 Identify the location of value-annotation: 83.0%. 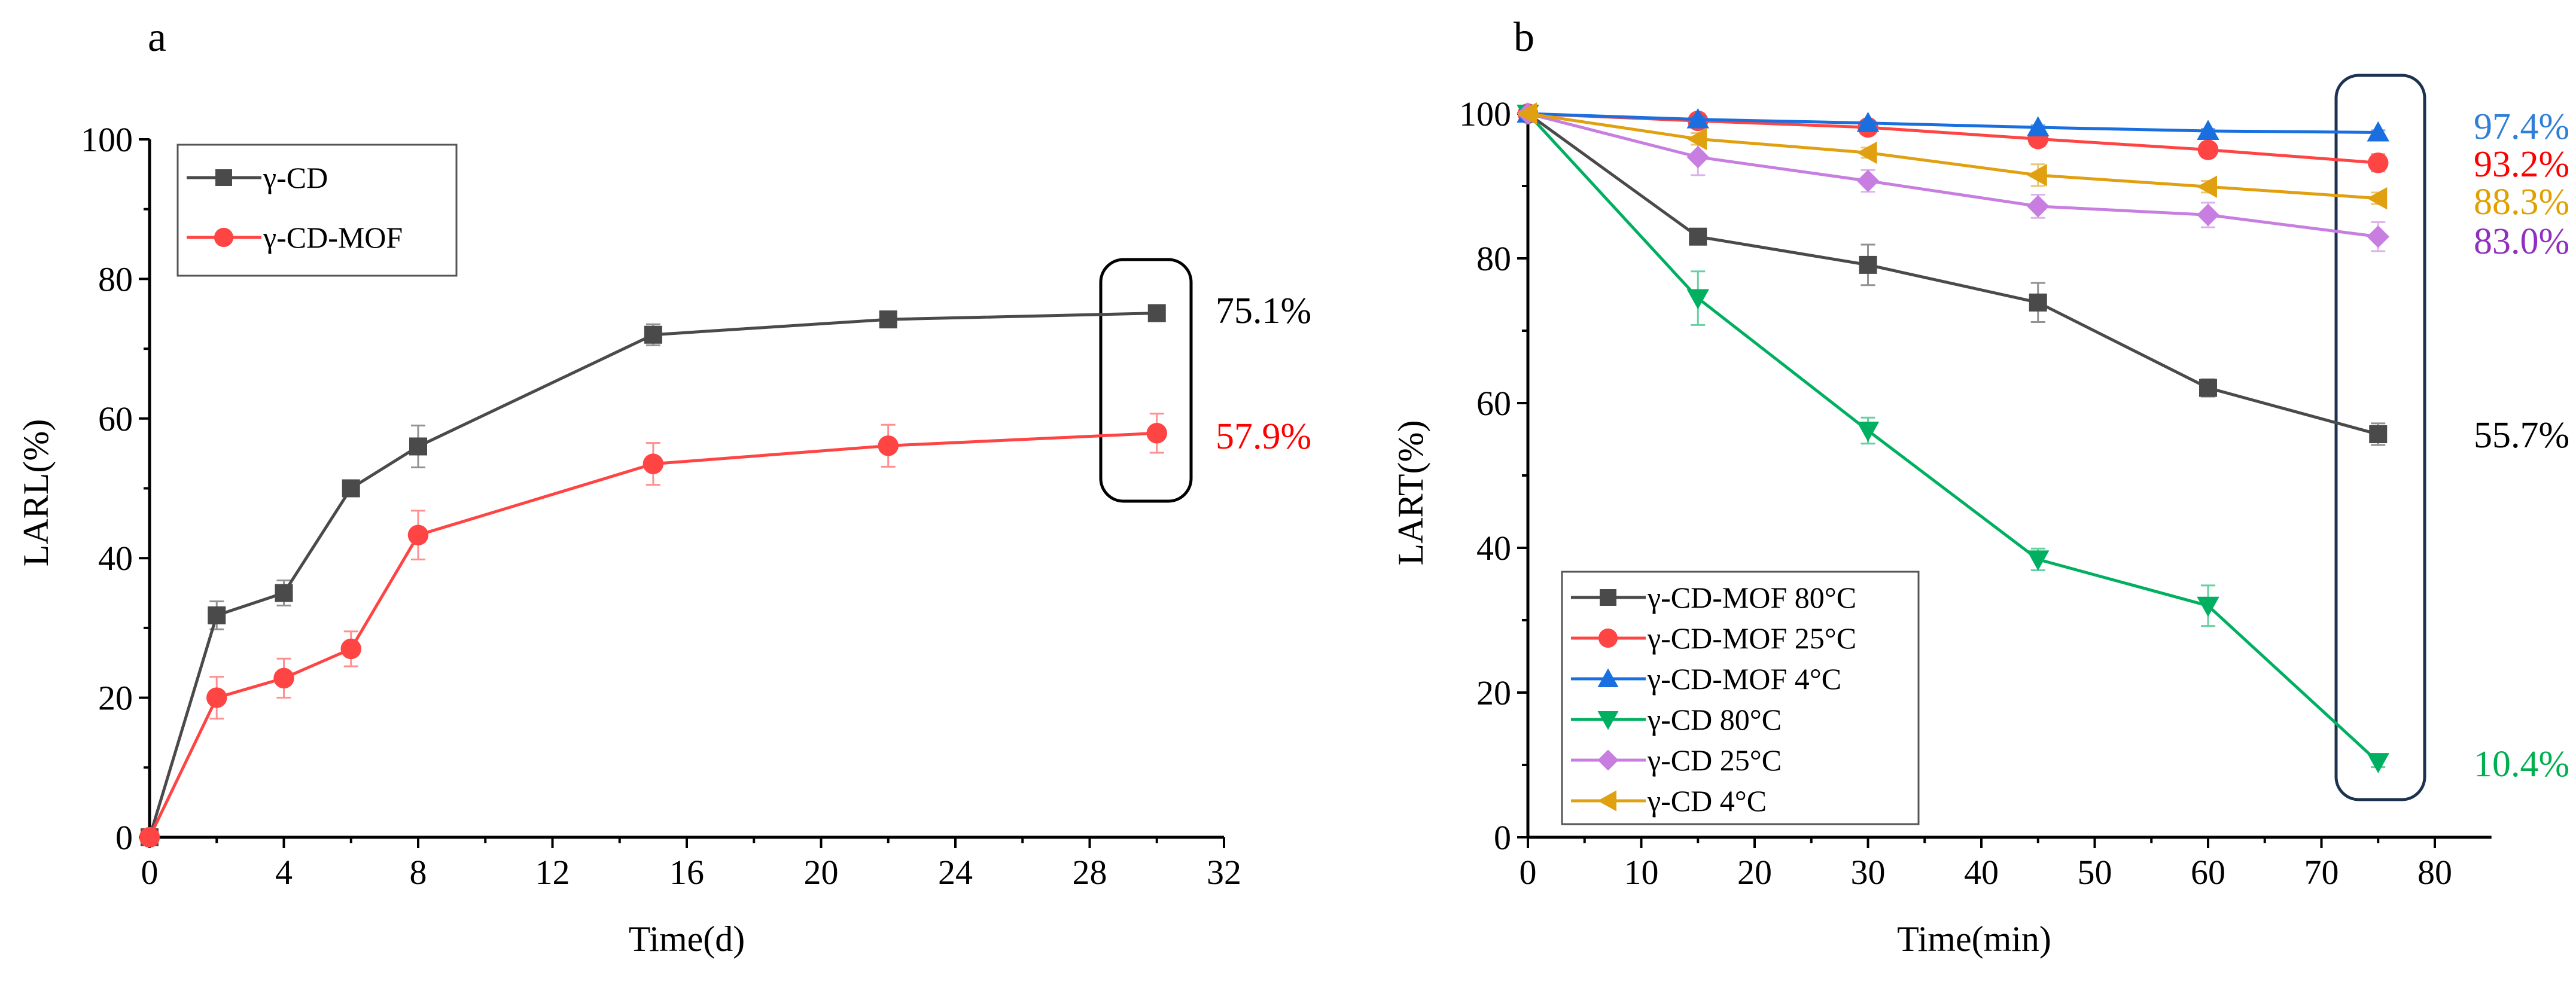
(2521, 241).